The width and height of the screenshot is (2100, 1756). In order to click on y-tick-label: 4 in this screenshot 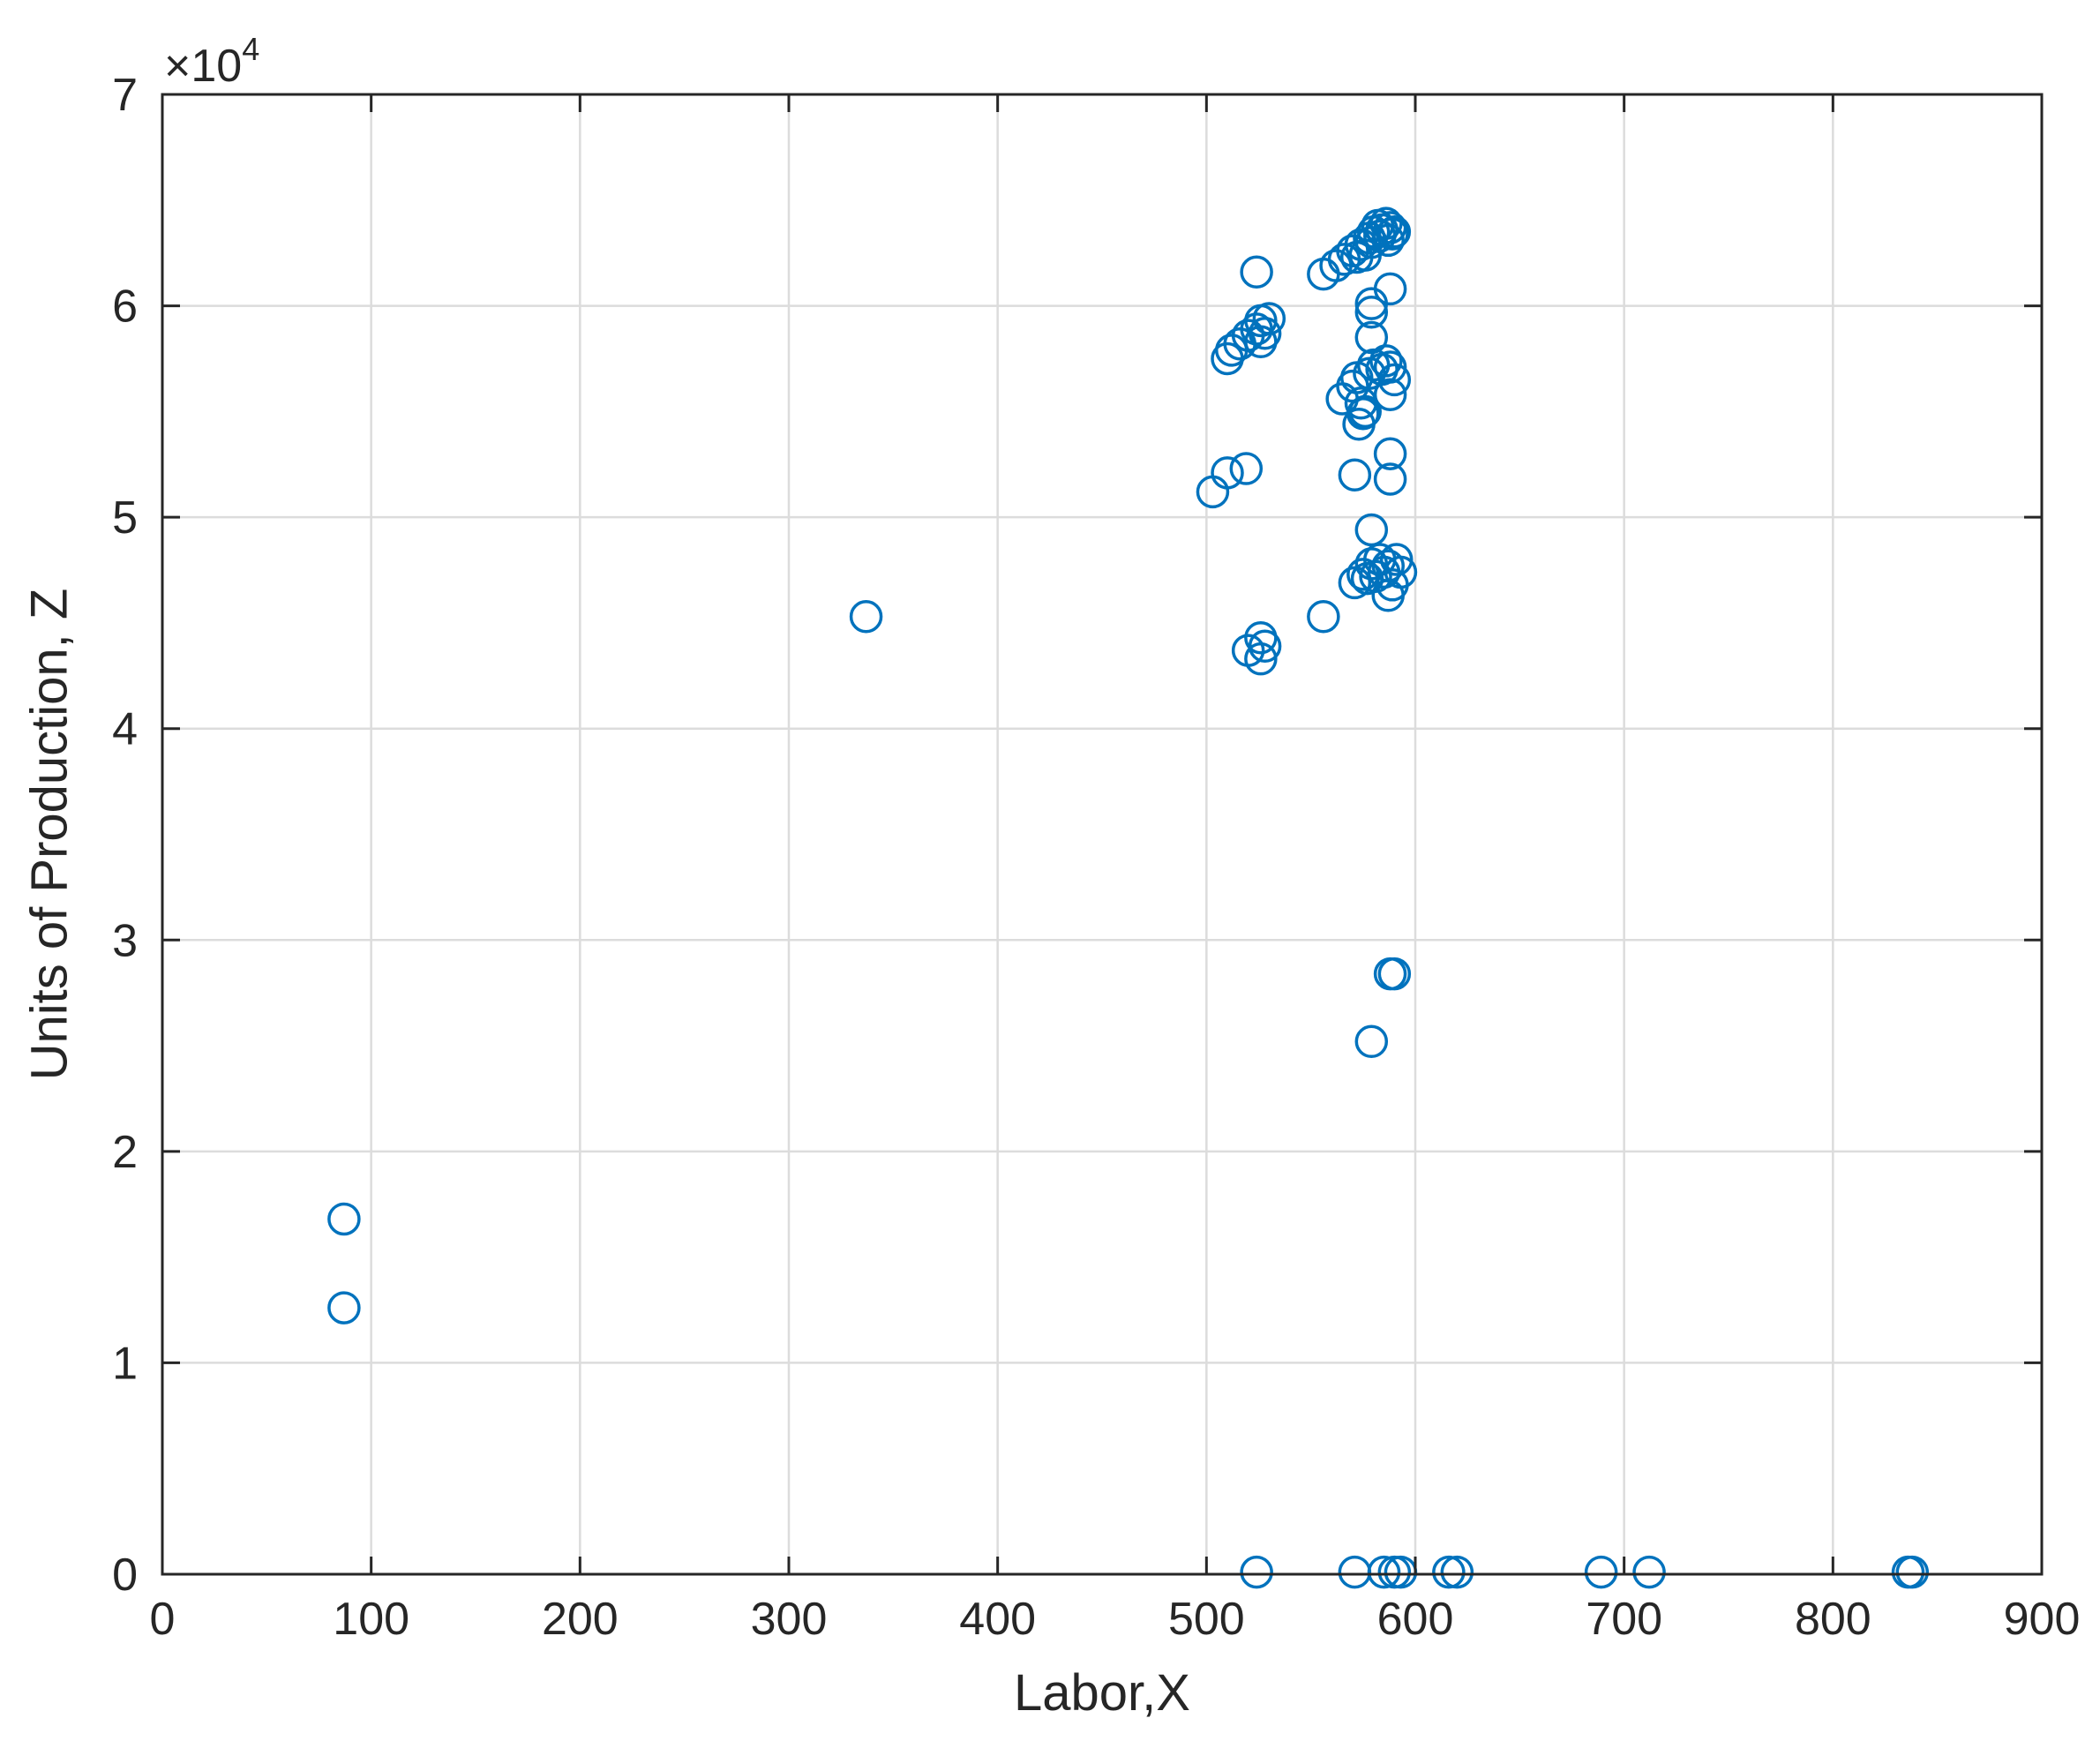, I will do `click(125, 729)`.